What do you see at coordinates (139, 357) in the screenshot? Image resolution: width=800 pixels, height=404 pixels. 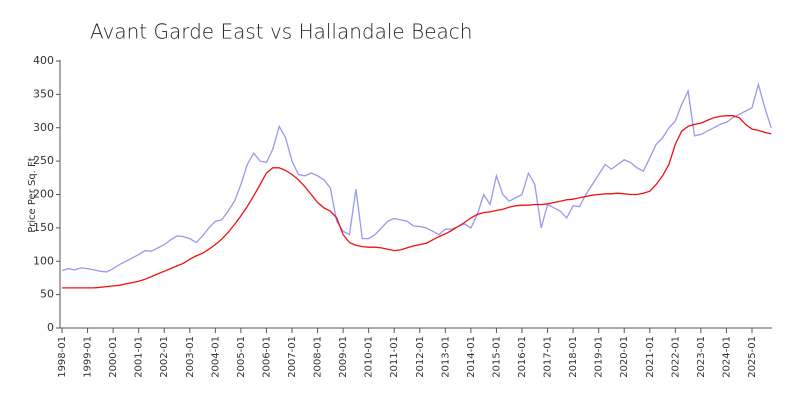 I see `x-tick-label: 2001-01` at bounding box center [139, 357].